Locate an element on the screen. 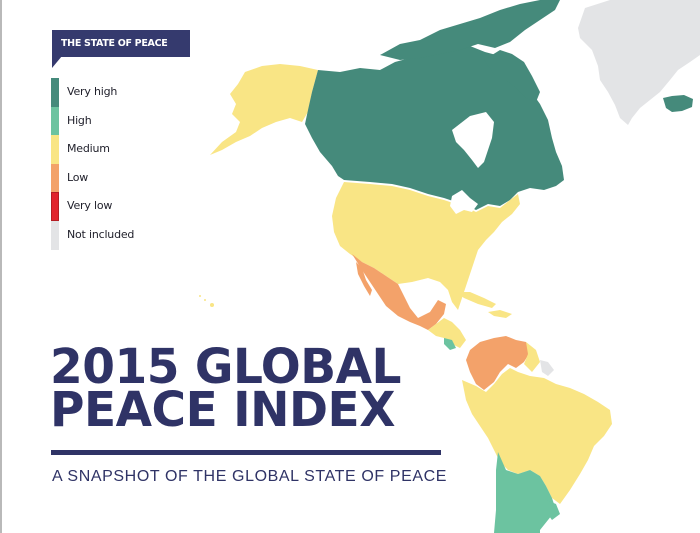  region-french-guiana is located at coordinates (547, 368).